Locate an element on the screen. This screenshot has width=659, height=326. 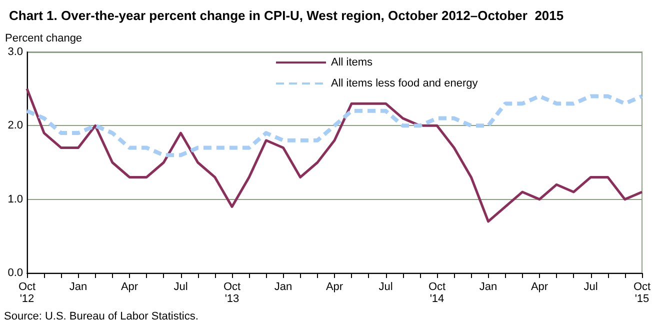
x-tick-label: Oct '15 is located at coordinates (642, 293).